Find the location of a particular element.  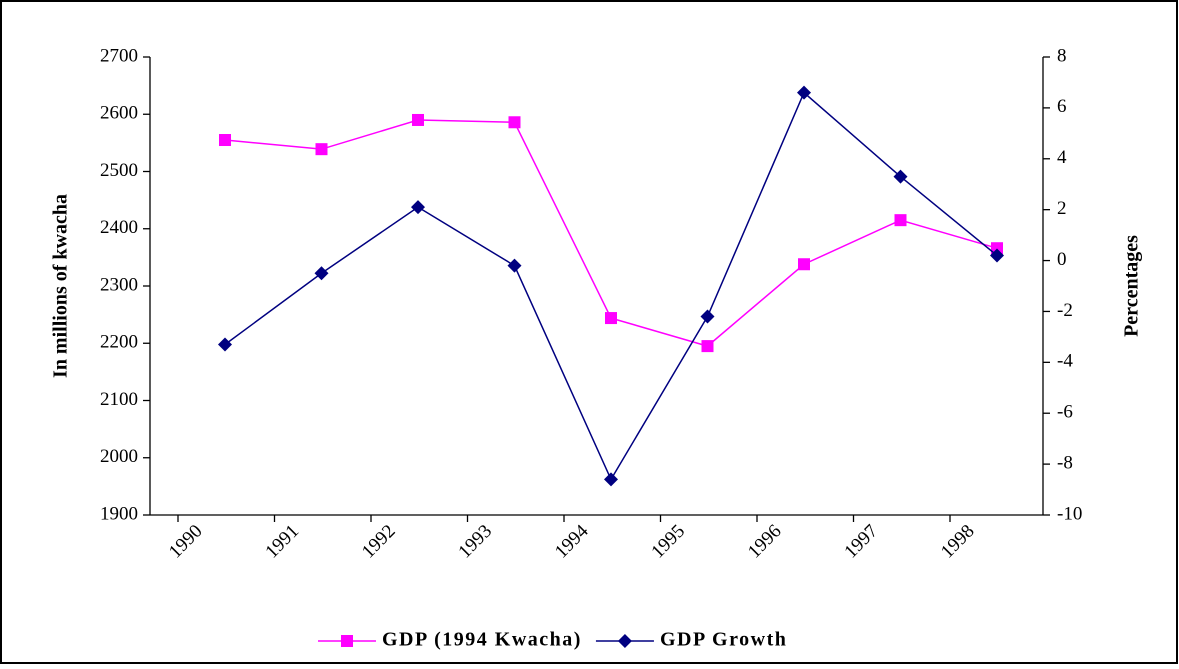

y2-tick-label: 2 is located at coordinates (1062, 208).